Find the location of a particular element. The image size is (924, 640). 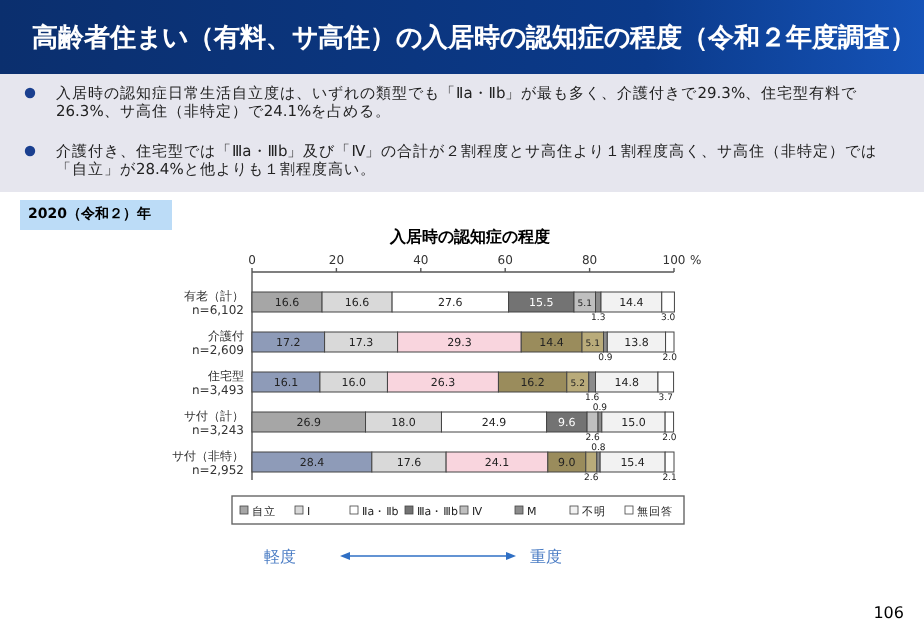

text: 106 is located at coordinates (888, 613).